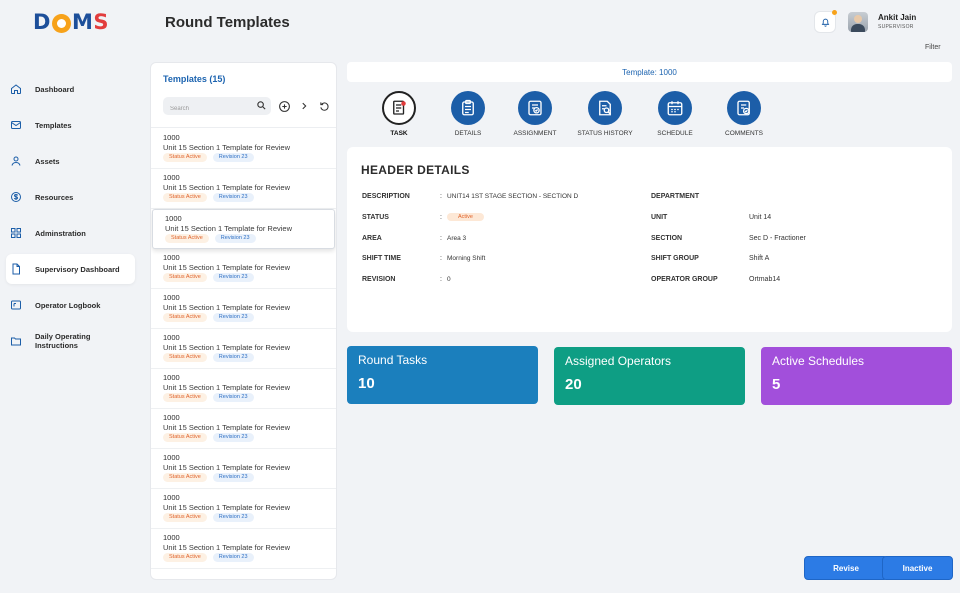 The height and width of the screenshot is (593, 960). Describe the element at coordinates (70, 89) in the screenshot. I see `sidebar-item-dashboard: Dashboard` at that location.